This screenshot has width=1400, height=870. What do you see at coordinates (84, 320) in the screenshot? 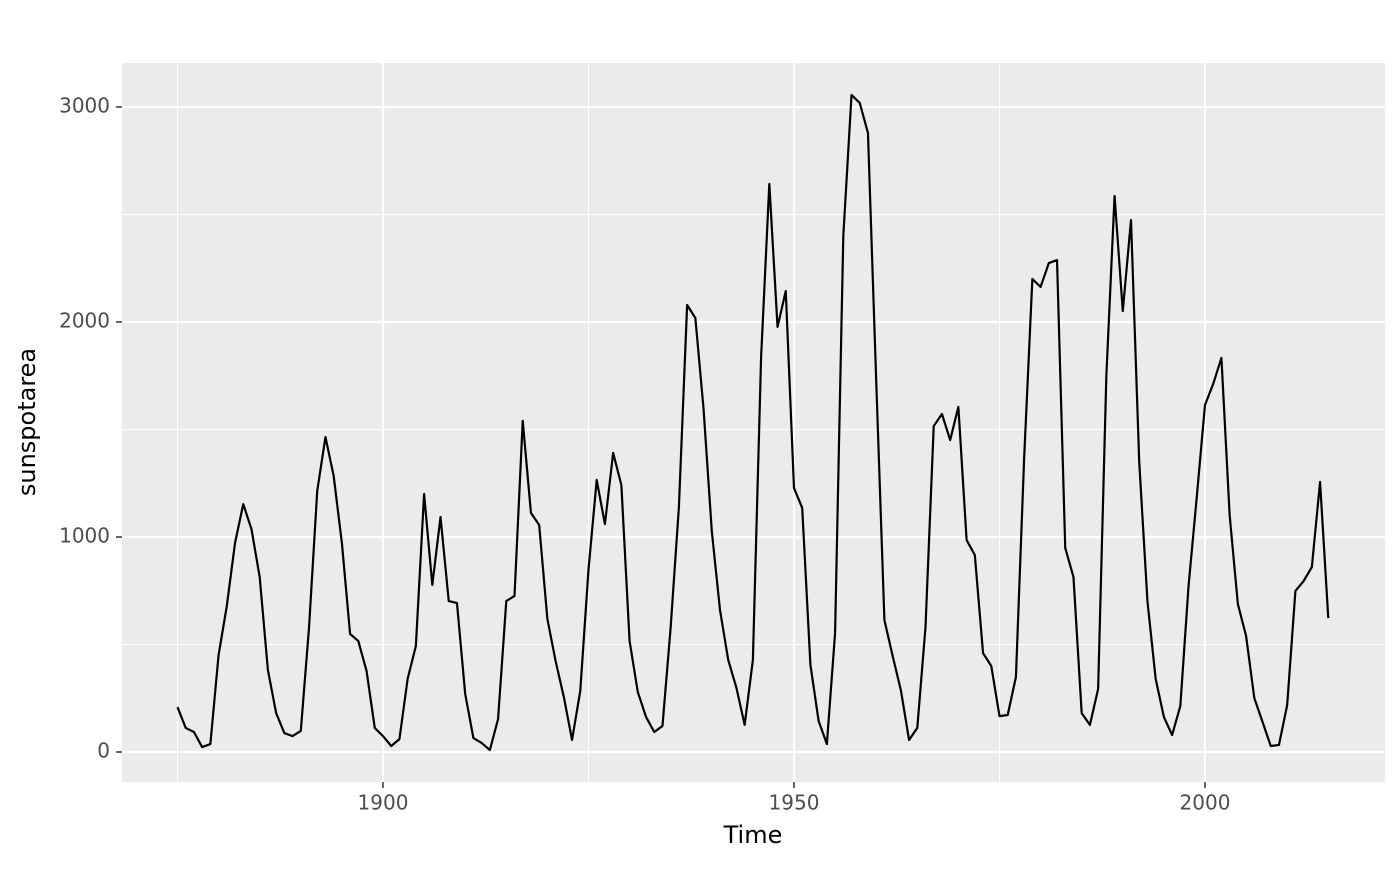
I see `y-tick-label: 2000` at bounding box center [84, 320].